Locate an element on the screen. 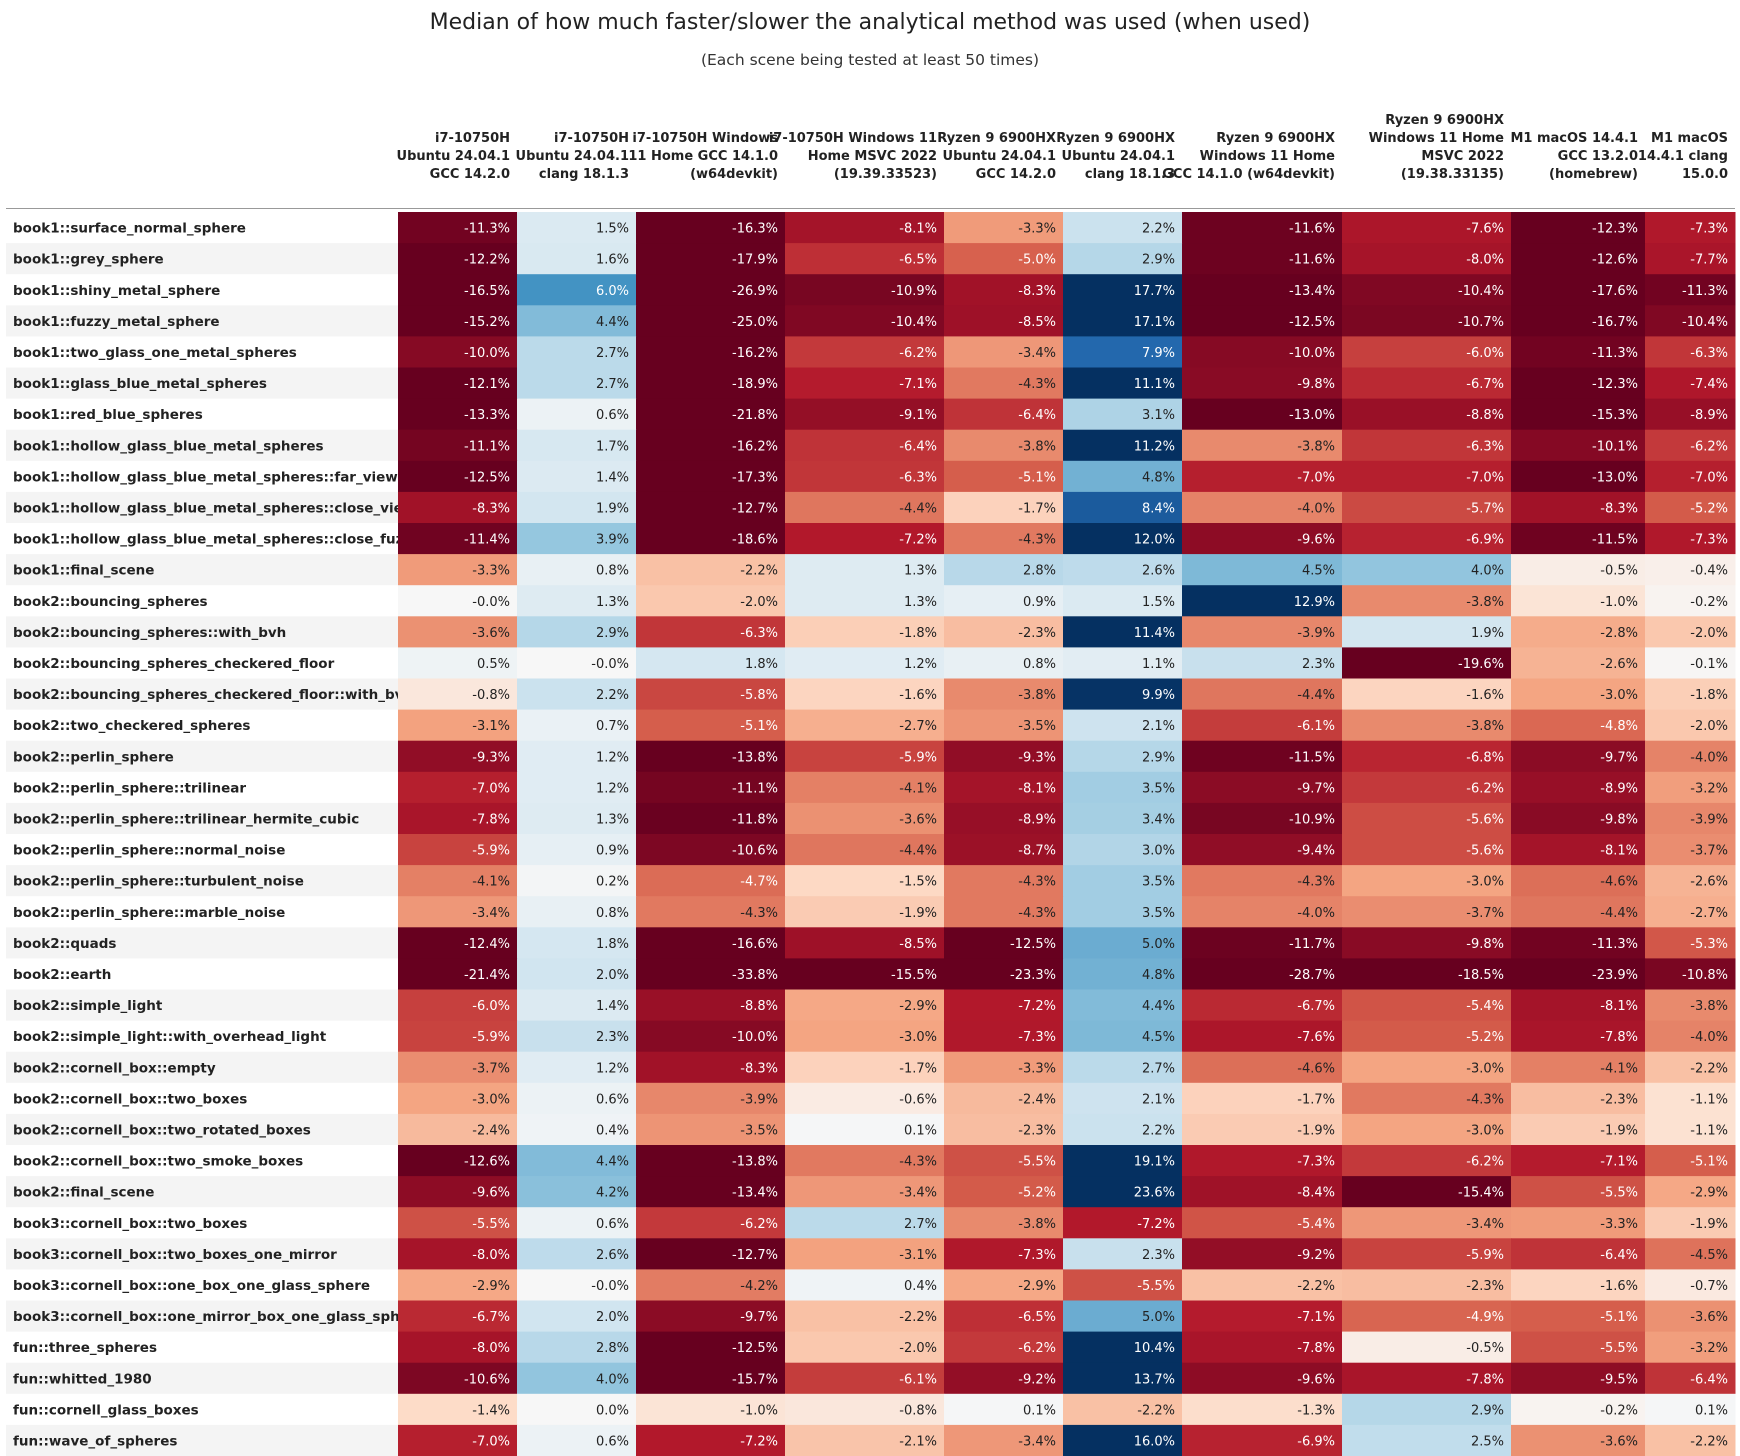 This screenshot has height=1456, width=1740. cell-value-label: -2.2% is located at coordinates (1709, 1441).